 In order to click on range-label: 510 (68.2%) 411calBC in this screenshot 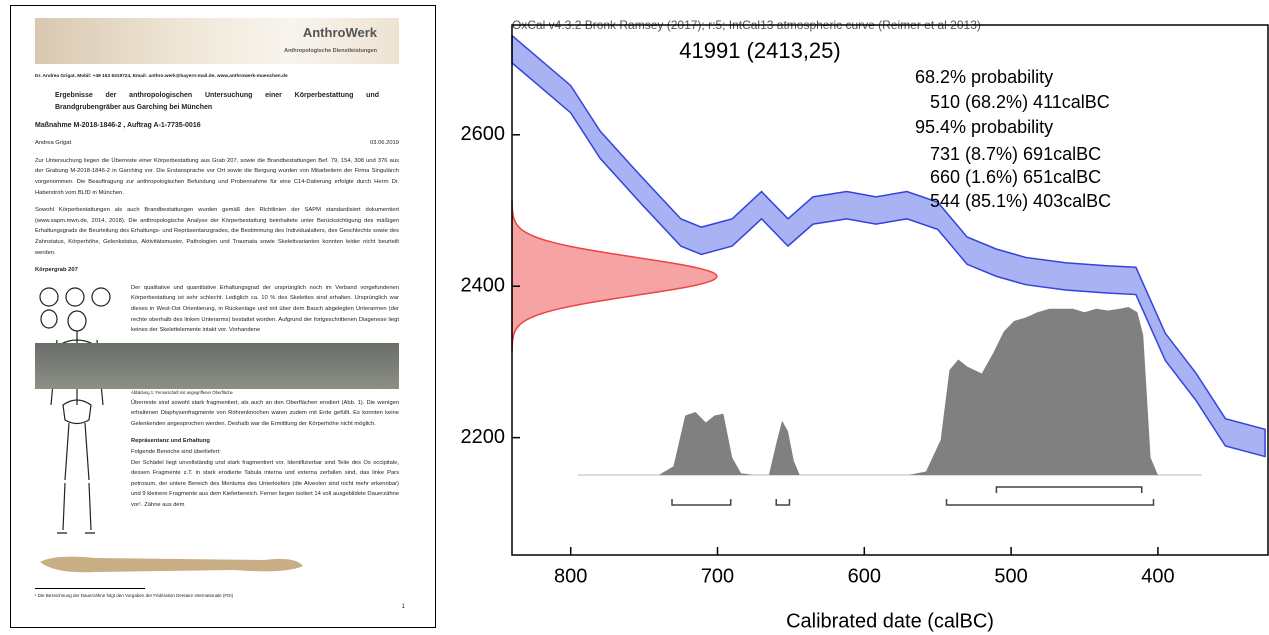, I will do `click(1020, 102)`.